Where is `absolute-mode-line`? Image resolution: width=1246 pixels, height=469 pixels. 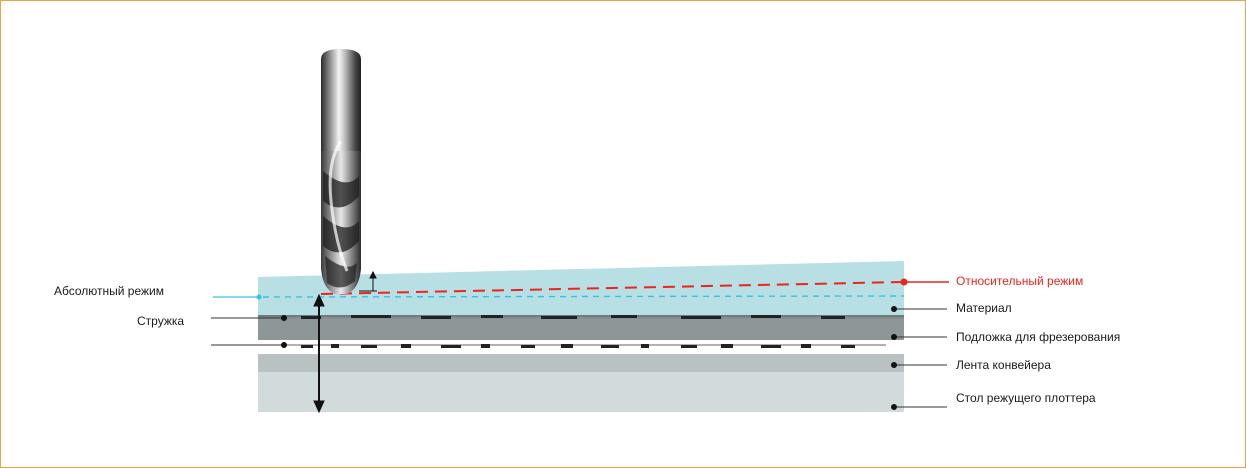 absolute-mode-line is located at coordinates (583, 296).